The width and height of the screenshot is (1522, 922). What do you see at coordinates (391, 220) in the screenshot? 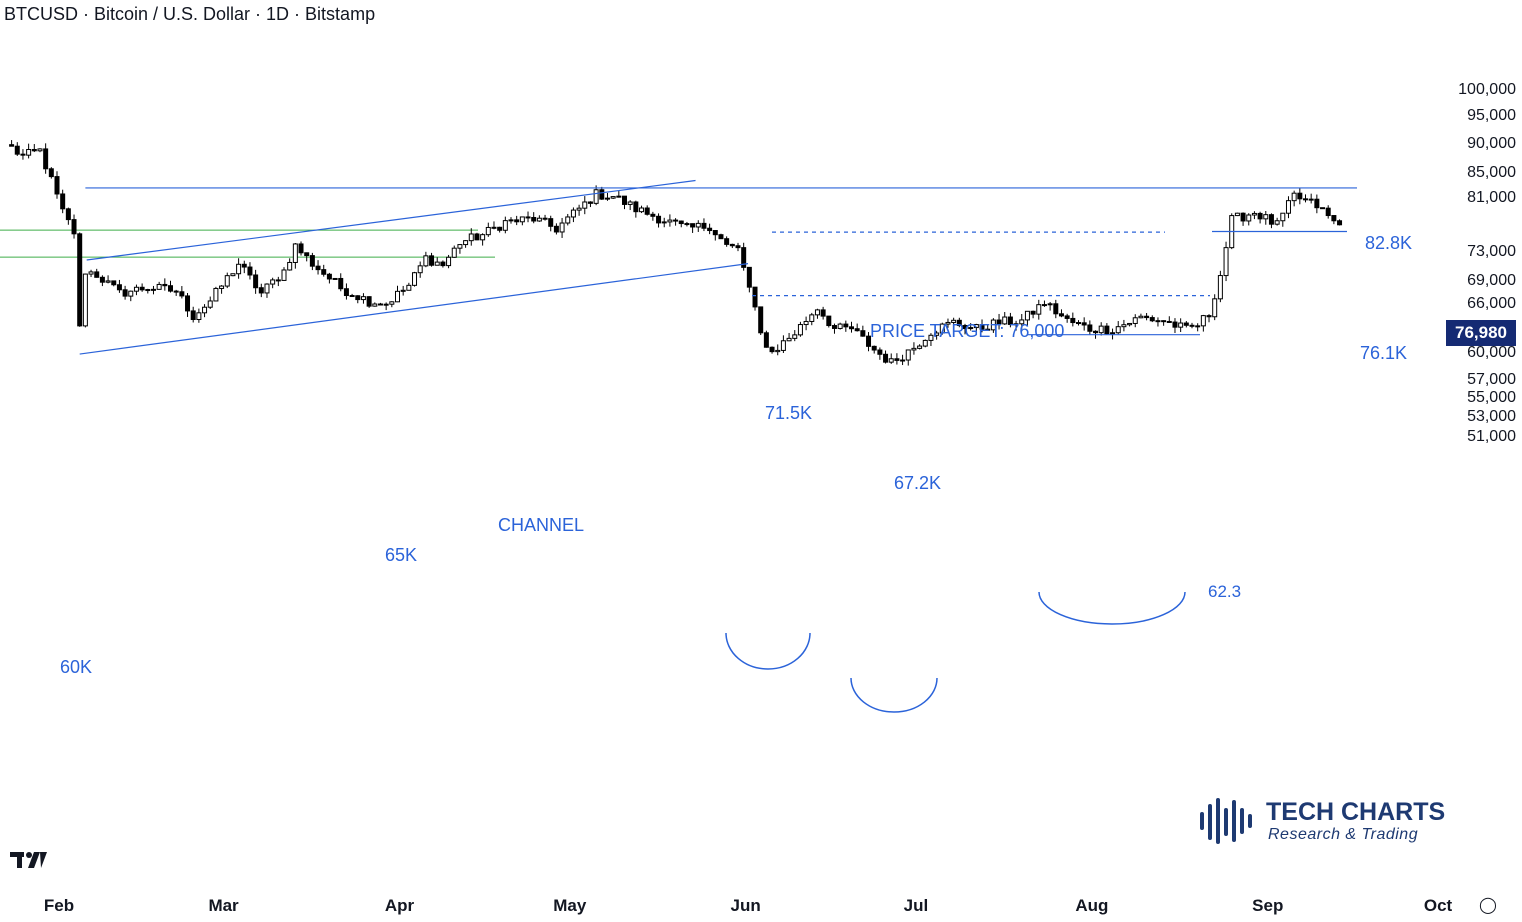
I see `channel-upper-line` at bounding box center [391, 220].